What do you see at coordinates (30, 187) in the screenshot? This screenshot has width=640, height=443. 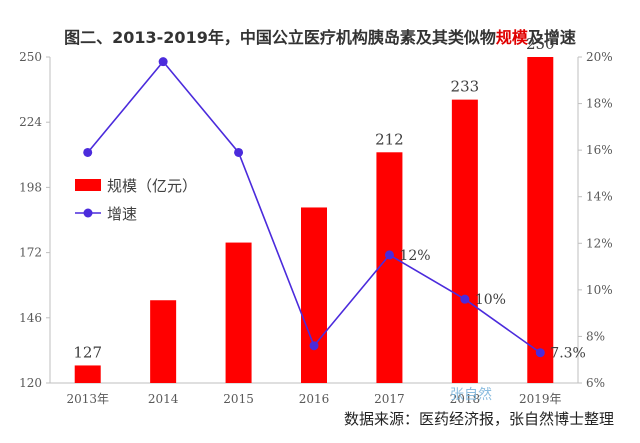 I see `y-left-tick-label: 198` at bounding box center [30, 187].